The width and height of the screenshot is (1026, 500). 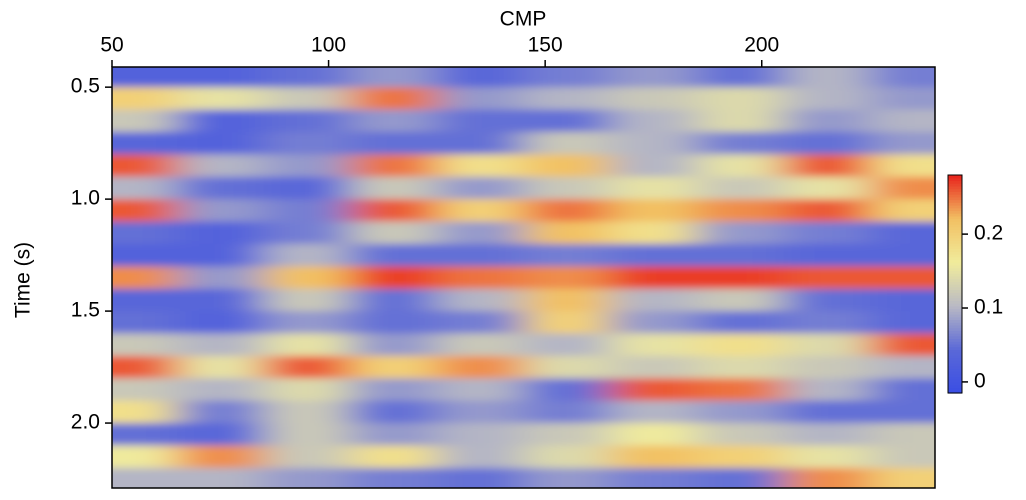 What do you see at coordinates (988, 307) in the screenshot?
I see `colorbar-tick-label: 0.1` at bounding box center [988, 307].